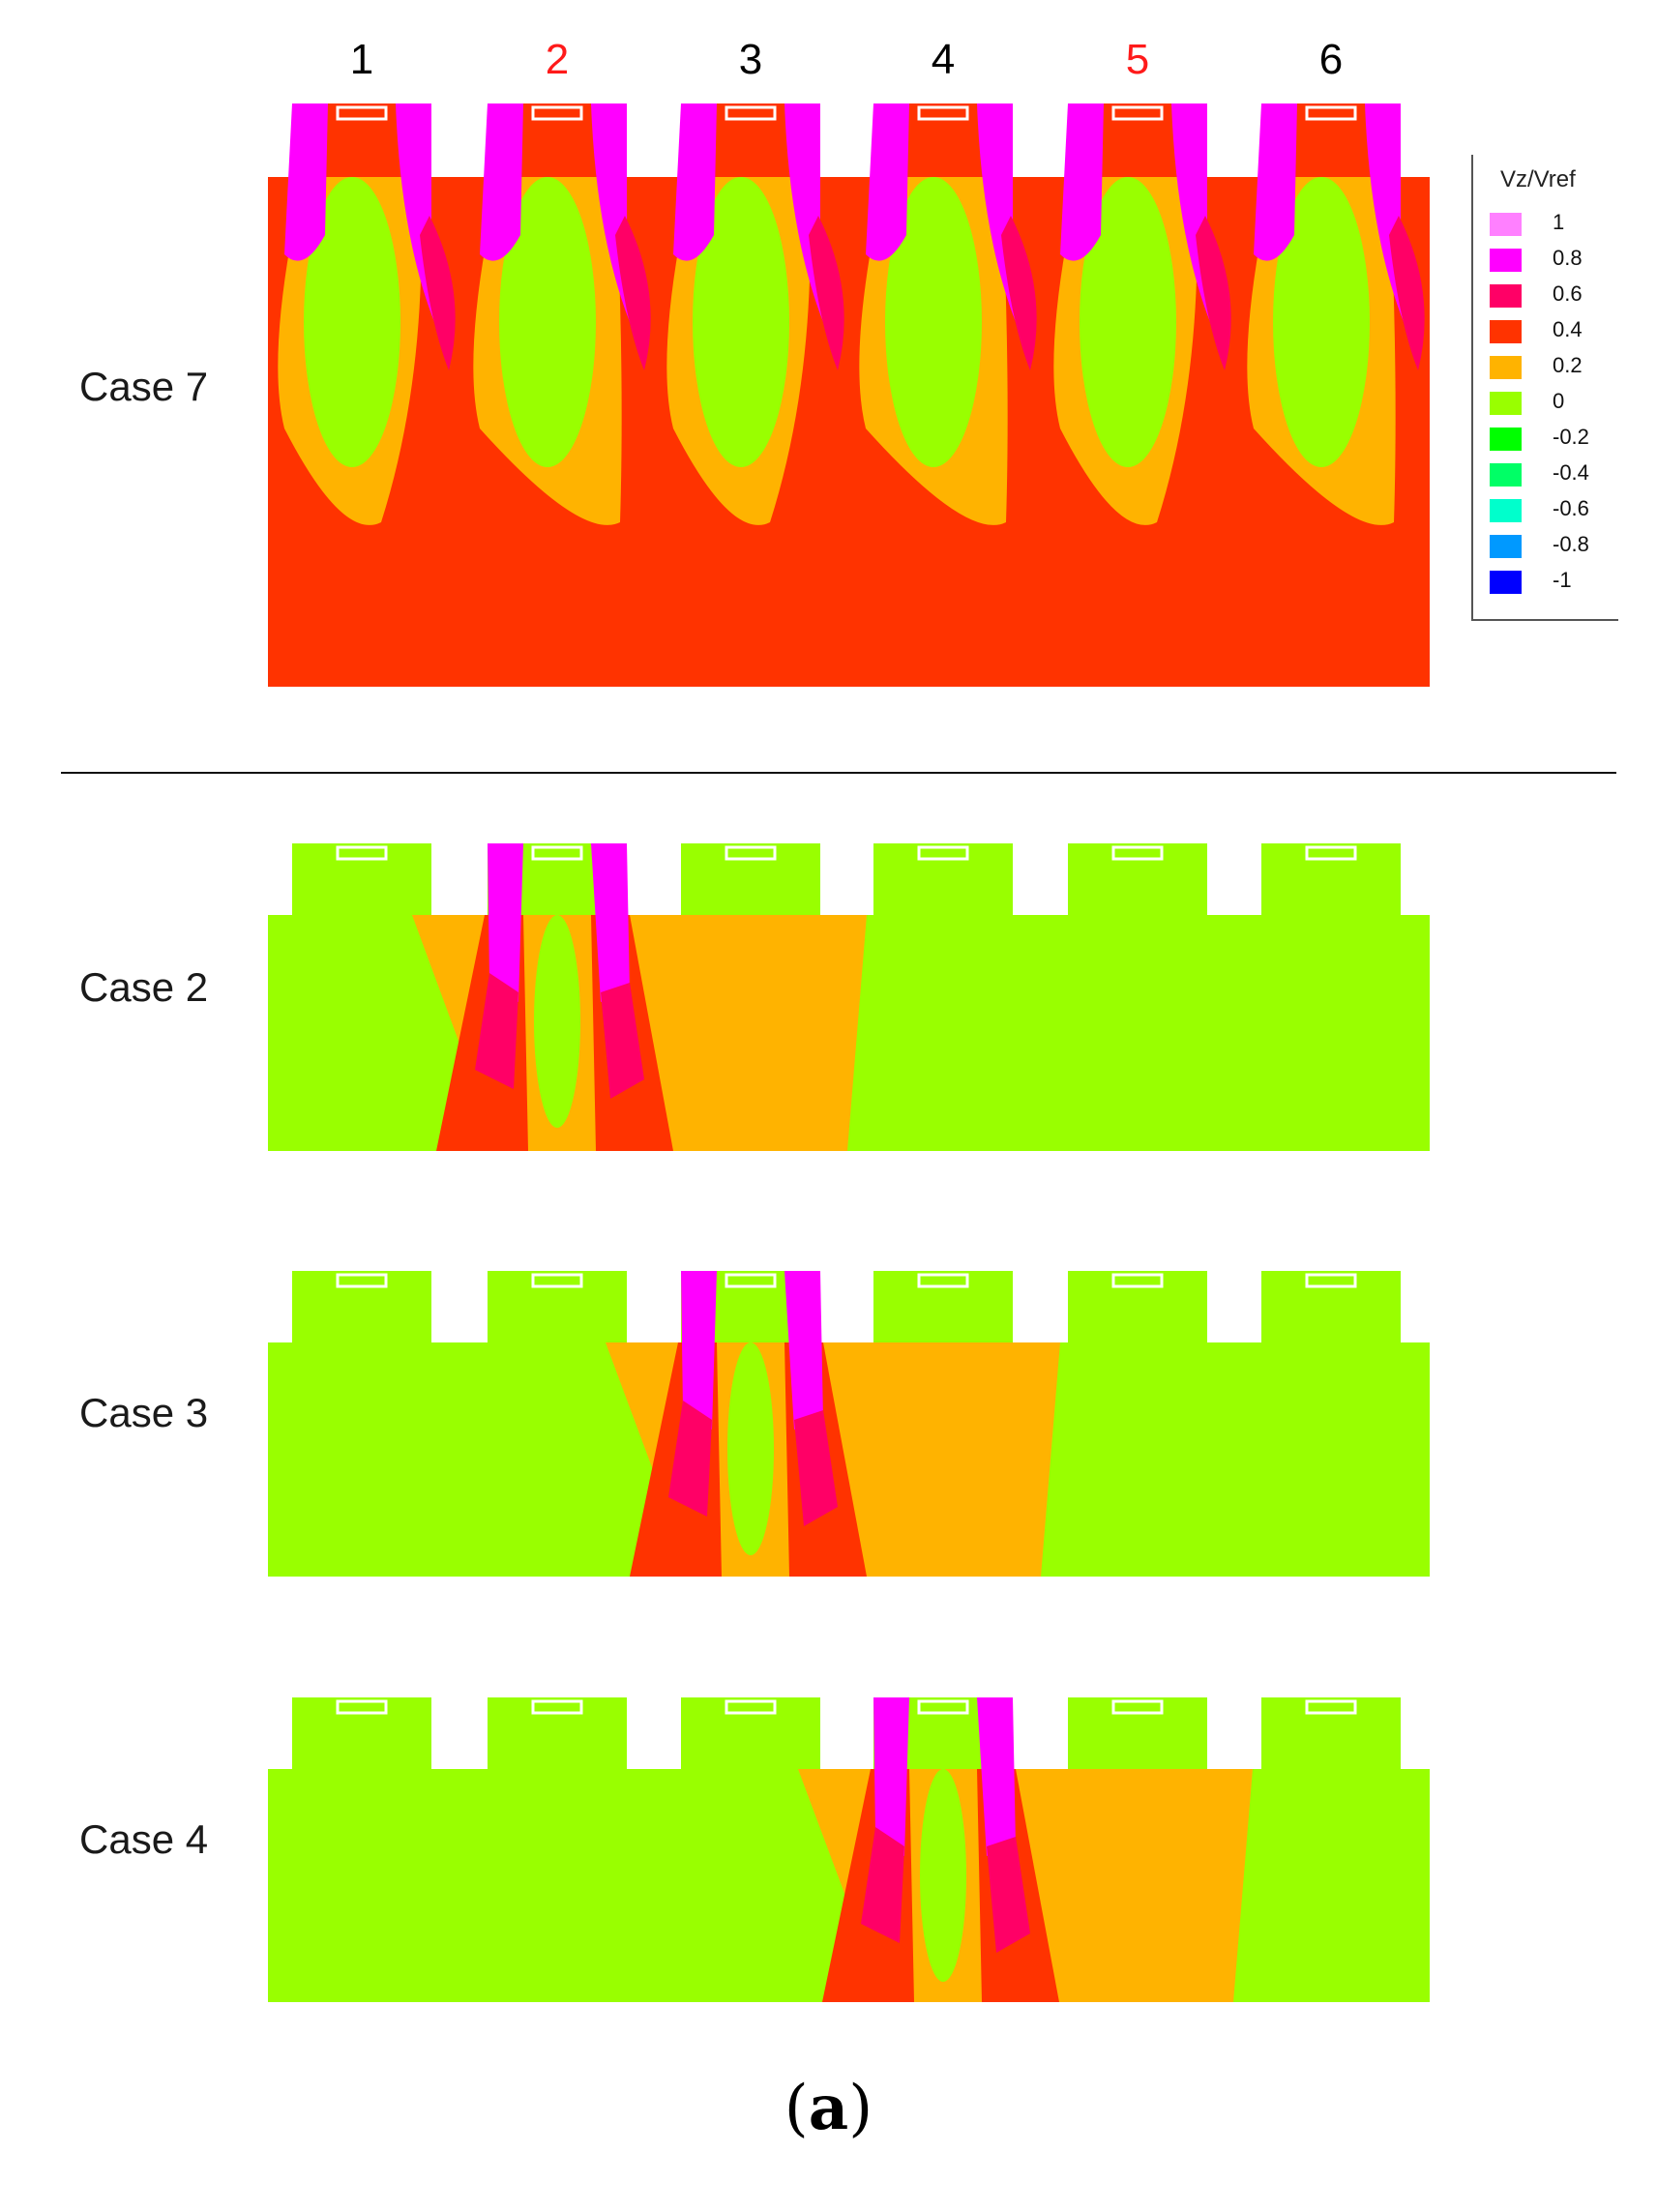  What do you see at coordinates (796, 2109) in the screenshot?
I see `caption-open: (` at bounding box center [796, 2109].